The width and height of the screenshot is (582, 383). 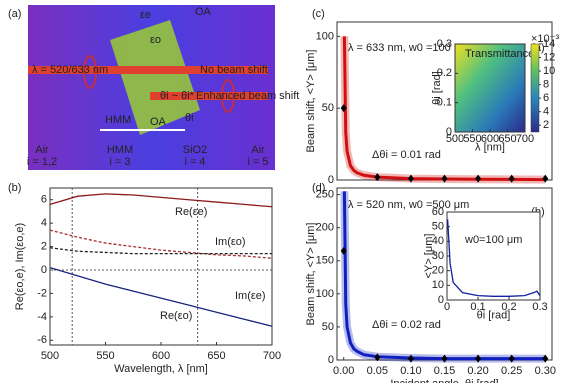 I want to click on annotation: λ = 520 nm, w0 =500 μm, so click(x=408, y=205).